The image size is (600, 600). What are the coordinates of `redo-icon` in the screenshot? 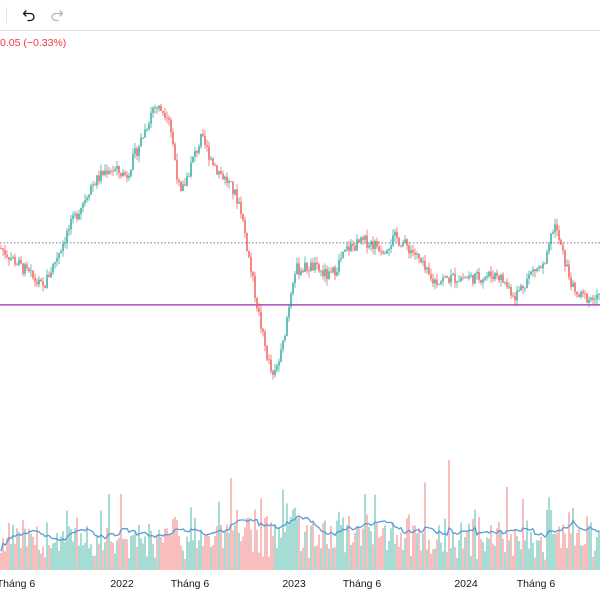 It's located at (57, 16).